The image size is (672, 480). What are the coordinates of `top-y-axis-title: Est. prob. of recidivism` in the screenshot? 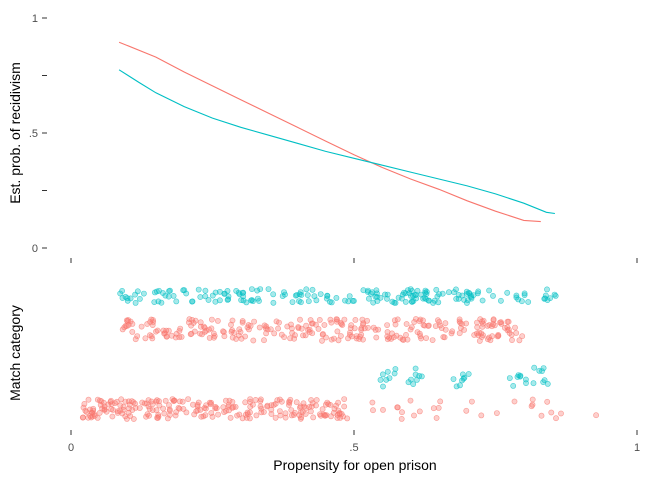 It's located at (15, 133).